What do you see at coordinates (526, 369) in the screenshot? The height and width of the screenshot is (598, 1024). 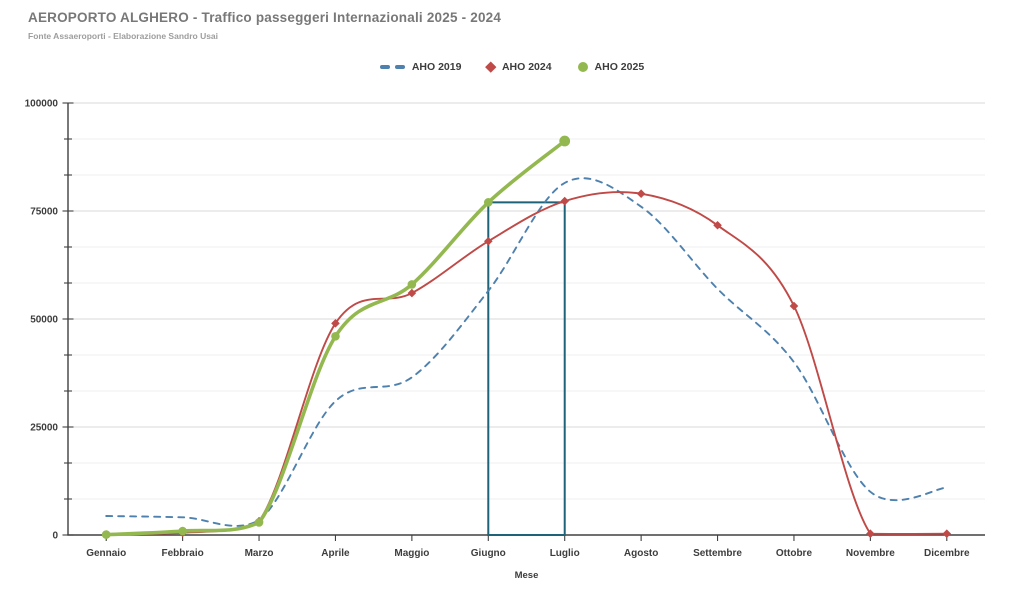 I see `annotation-box` at bounding box center [526, 369].